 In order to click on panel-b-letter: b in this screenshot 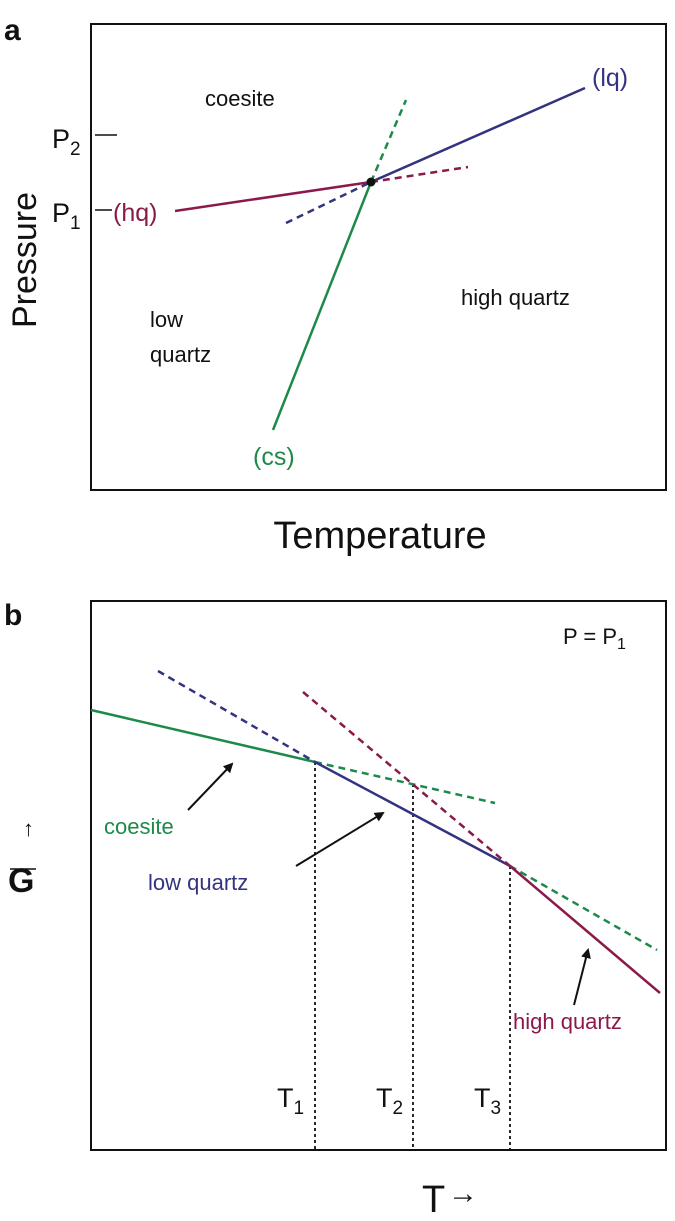, I will do `click(13, 615)`.